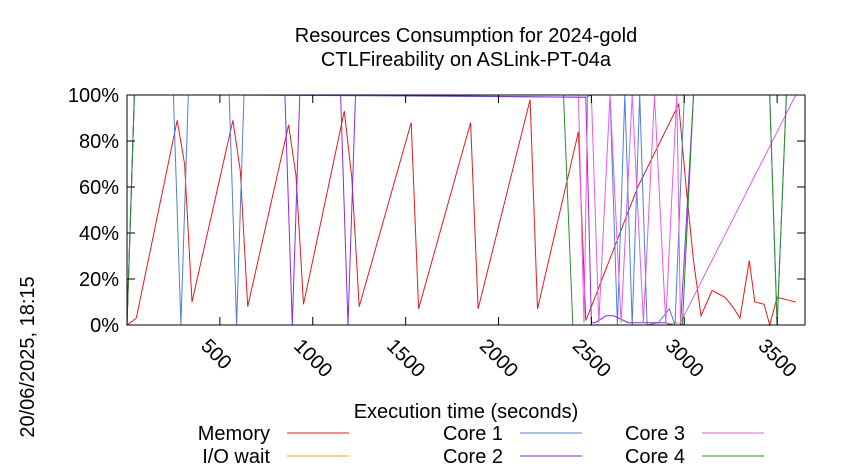  What do you see at coordinates (591, 358) in the screenshot?
I see `x-tick-label: 2500` at bounding box center [591, 358].